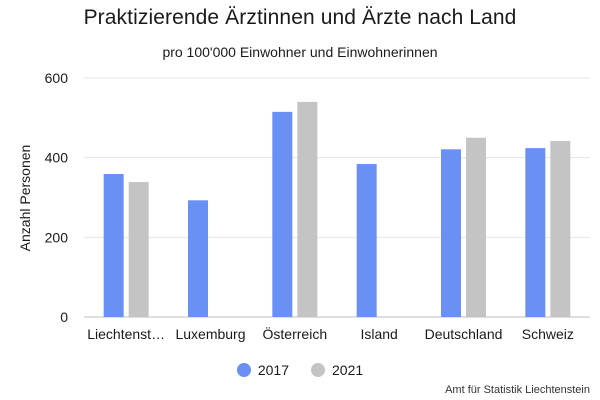  I want to click on x-tick-label: Luxemburg, so click(210, 334).